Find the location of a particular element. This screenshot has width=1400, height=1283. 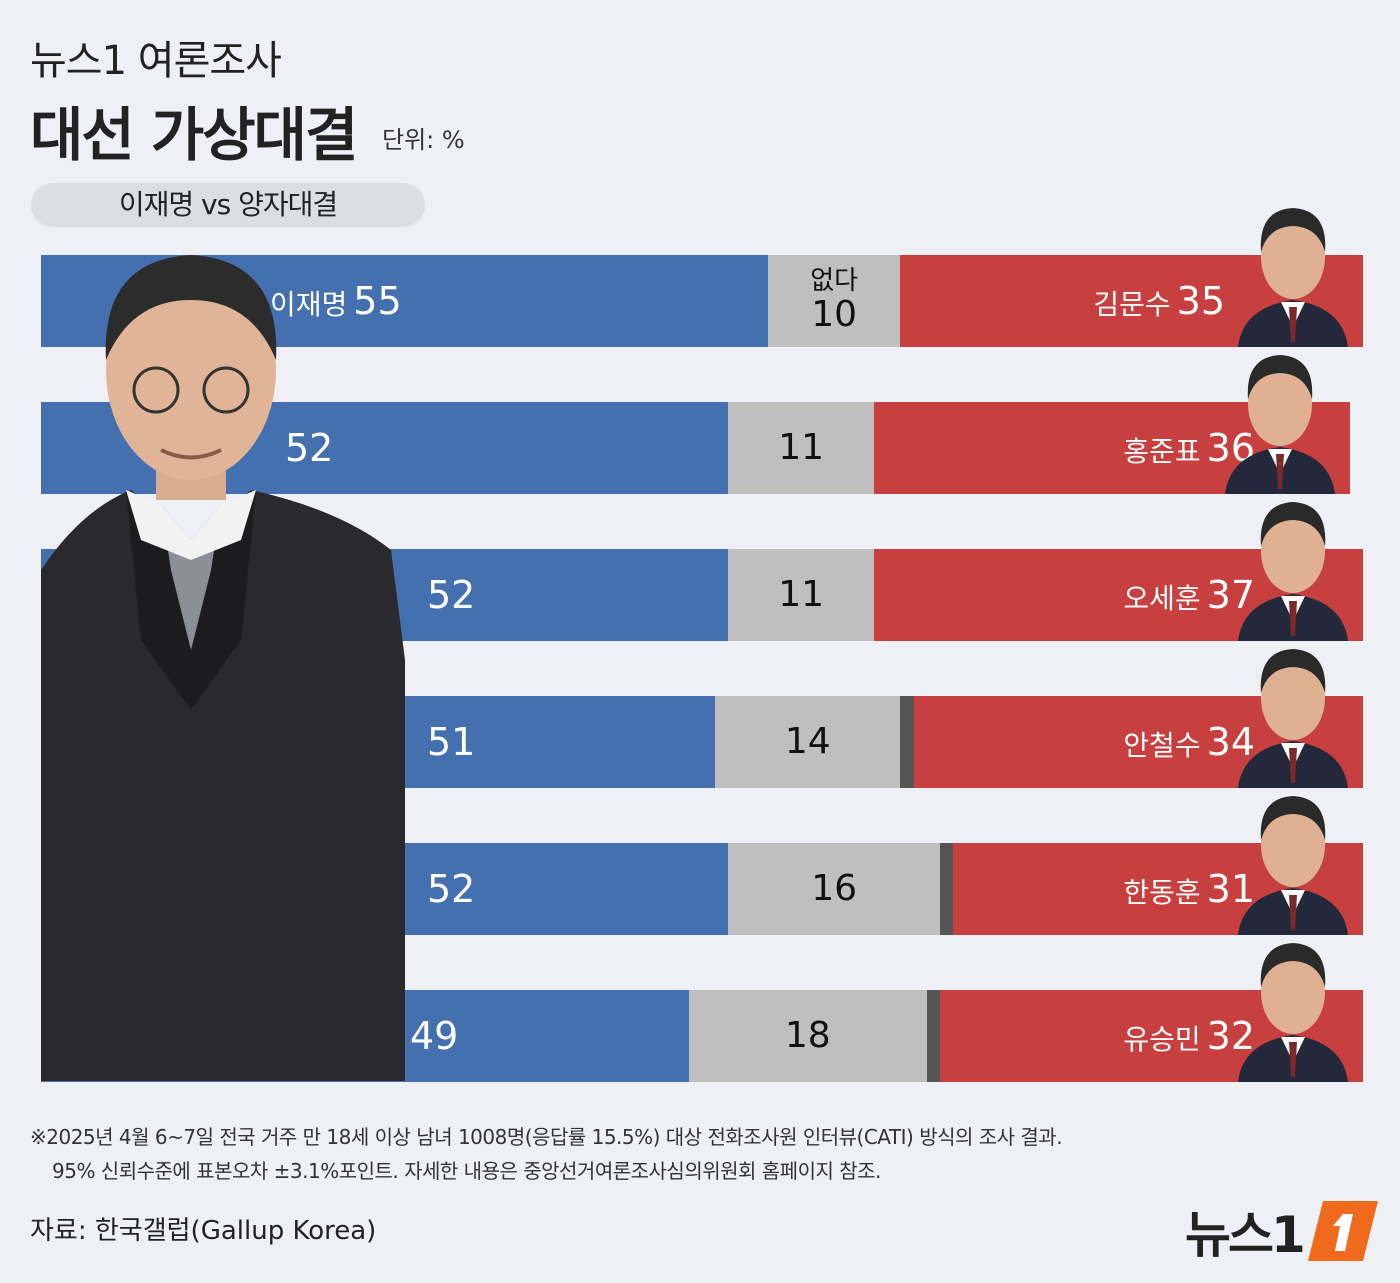

logo-mark-icon is located at coordinates (1342, 1231).